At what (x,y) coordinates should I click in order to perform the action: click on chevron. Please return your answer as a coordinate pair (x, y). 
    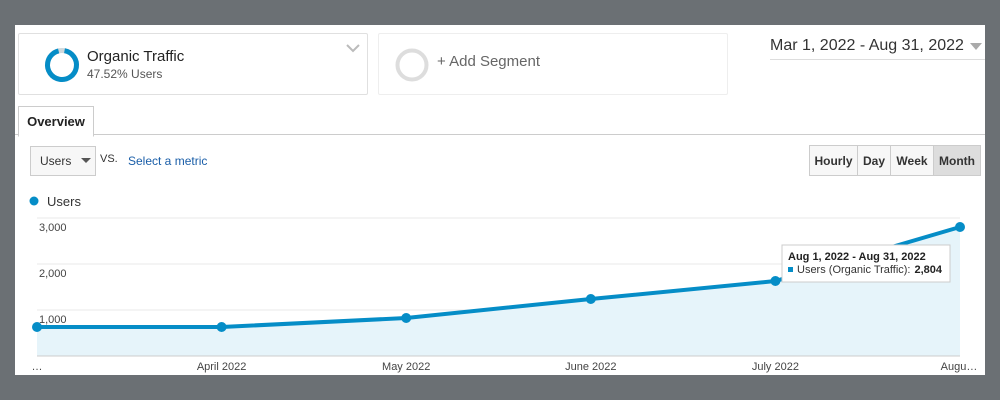
    Looking at the image, I should click on (353, 48).